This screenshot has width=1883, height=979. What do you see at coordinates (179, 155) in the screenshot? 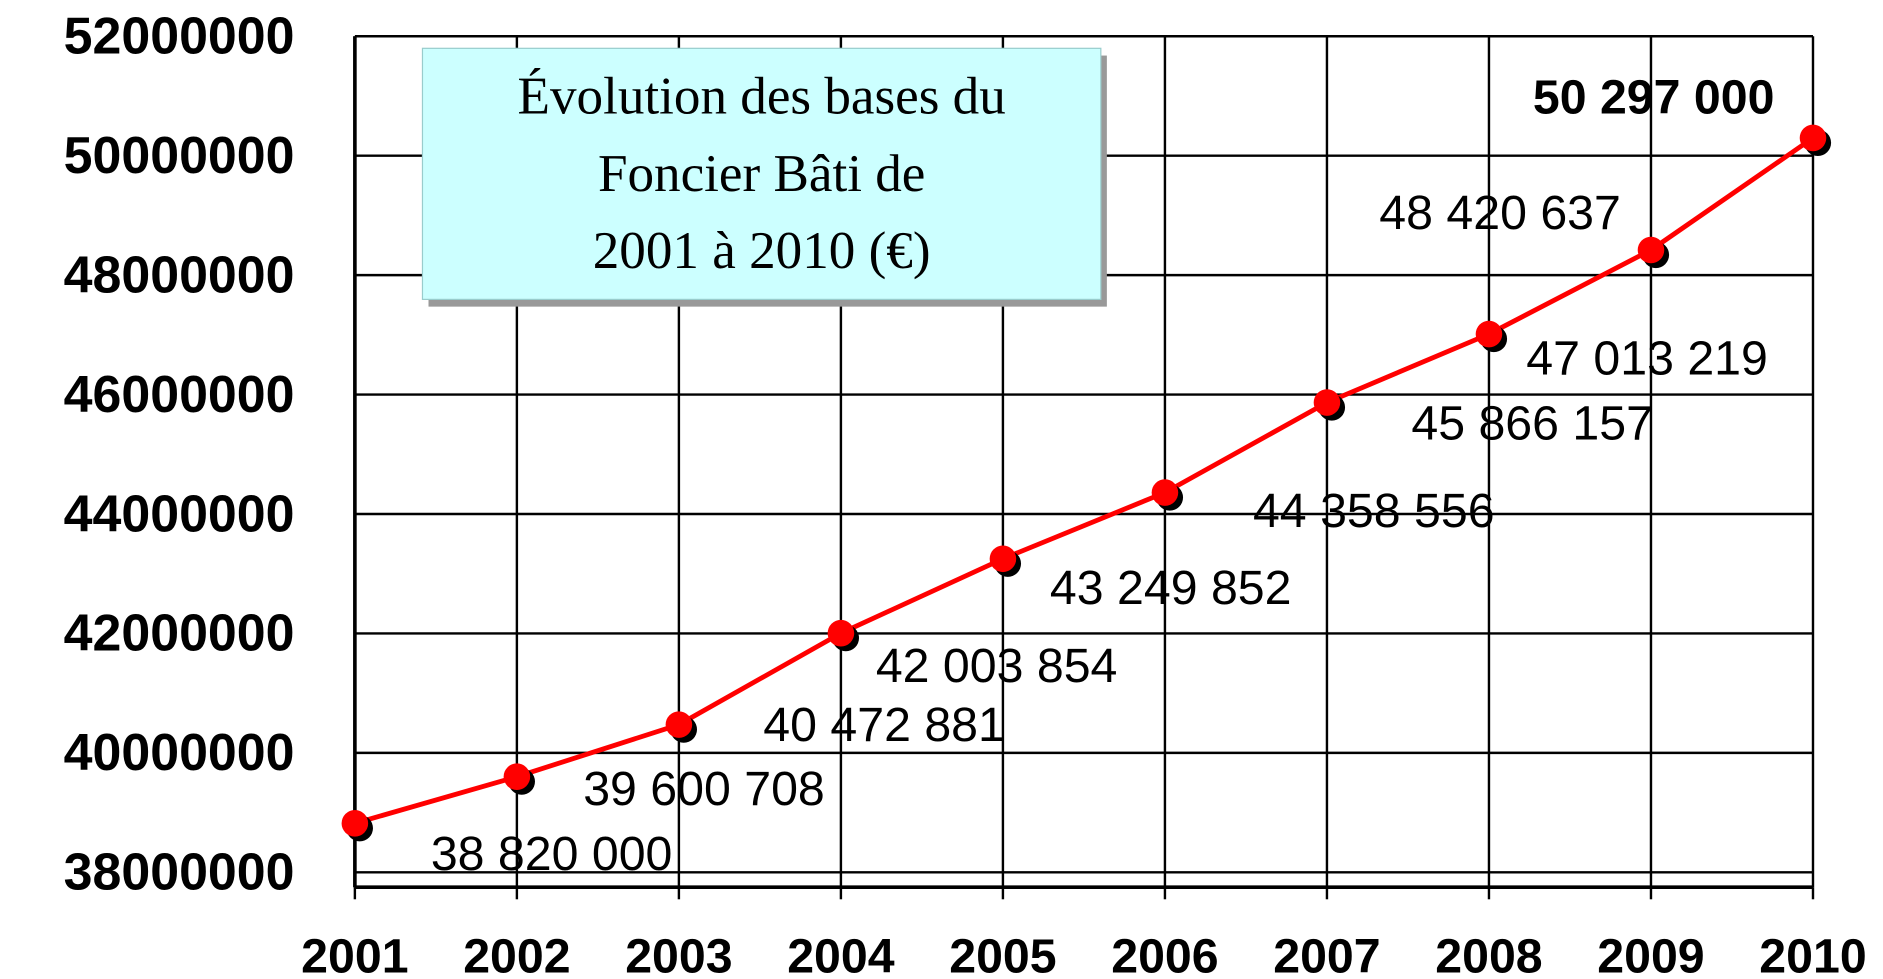
I see `y-tick-label: 50000000` at bounding box center [179, 155].